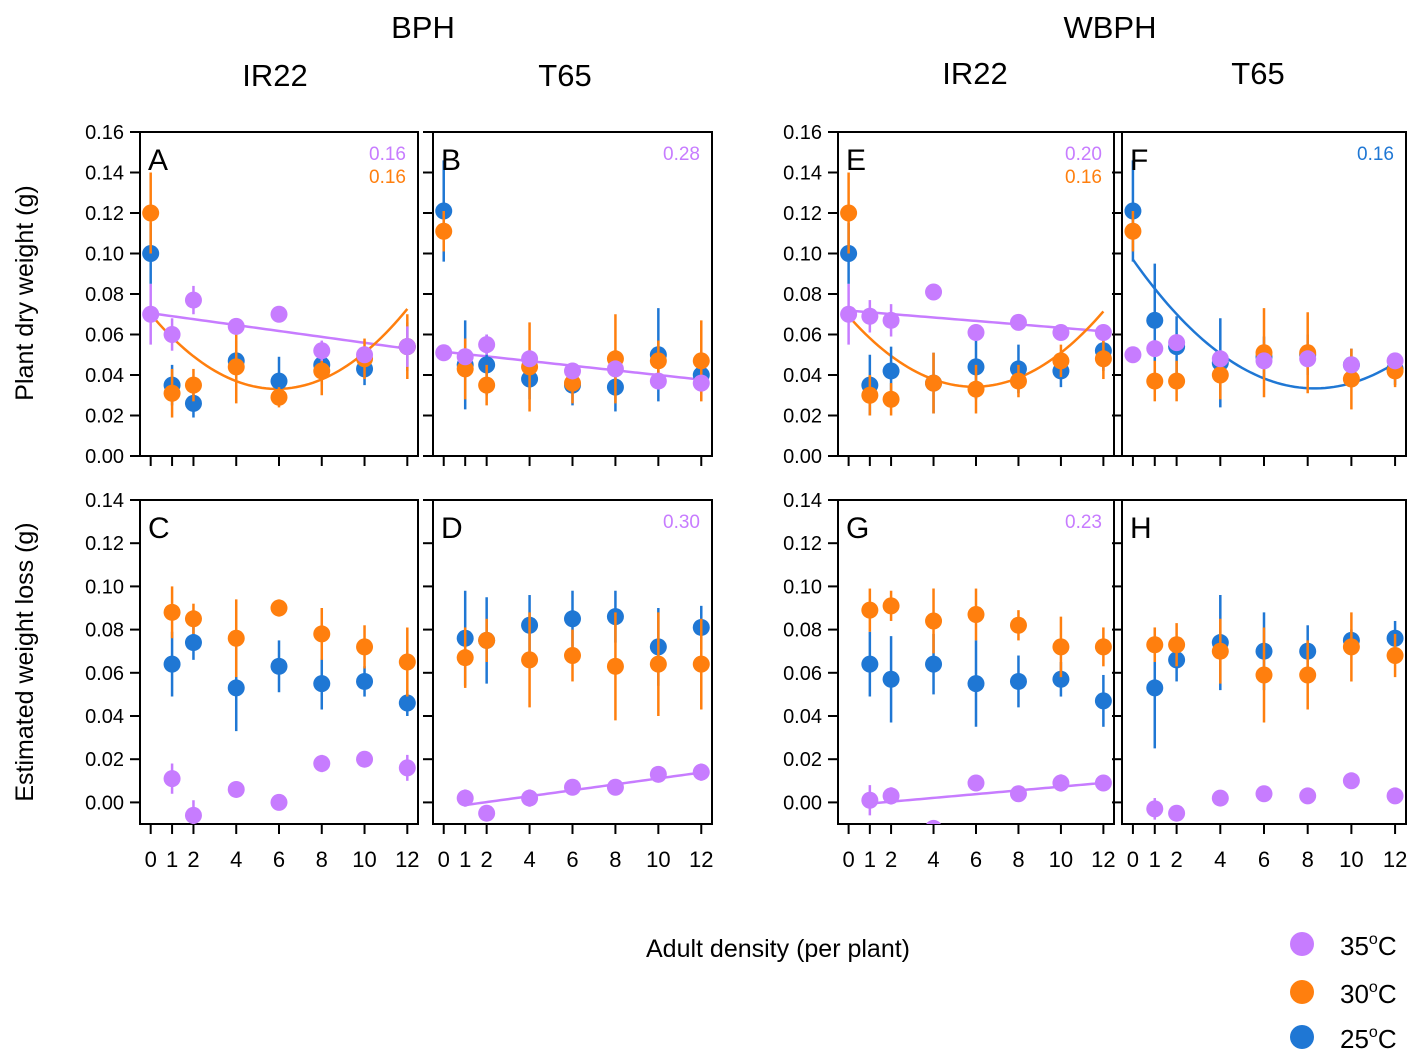  I want to click on series-30c-d, so click(583, 666).